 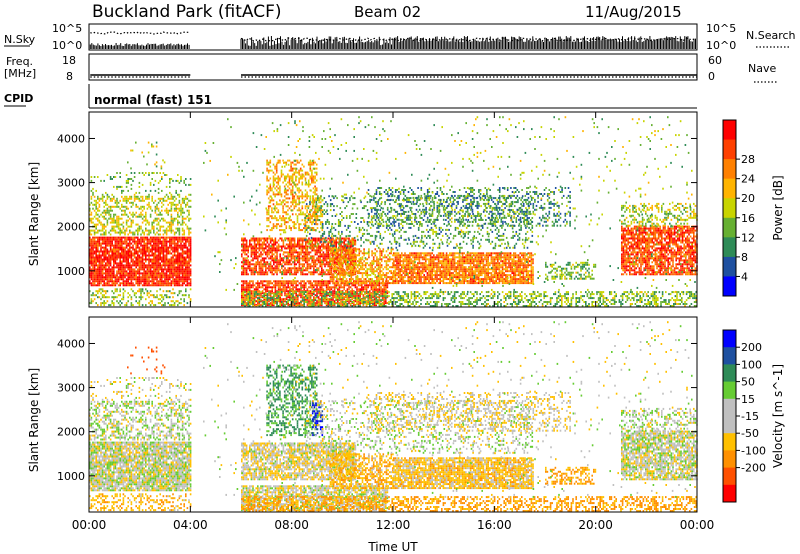 I want to click on cpid-panel: CPID normal (fast) 151, so click(x=350, y=96).